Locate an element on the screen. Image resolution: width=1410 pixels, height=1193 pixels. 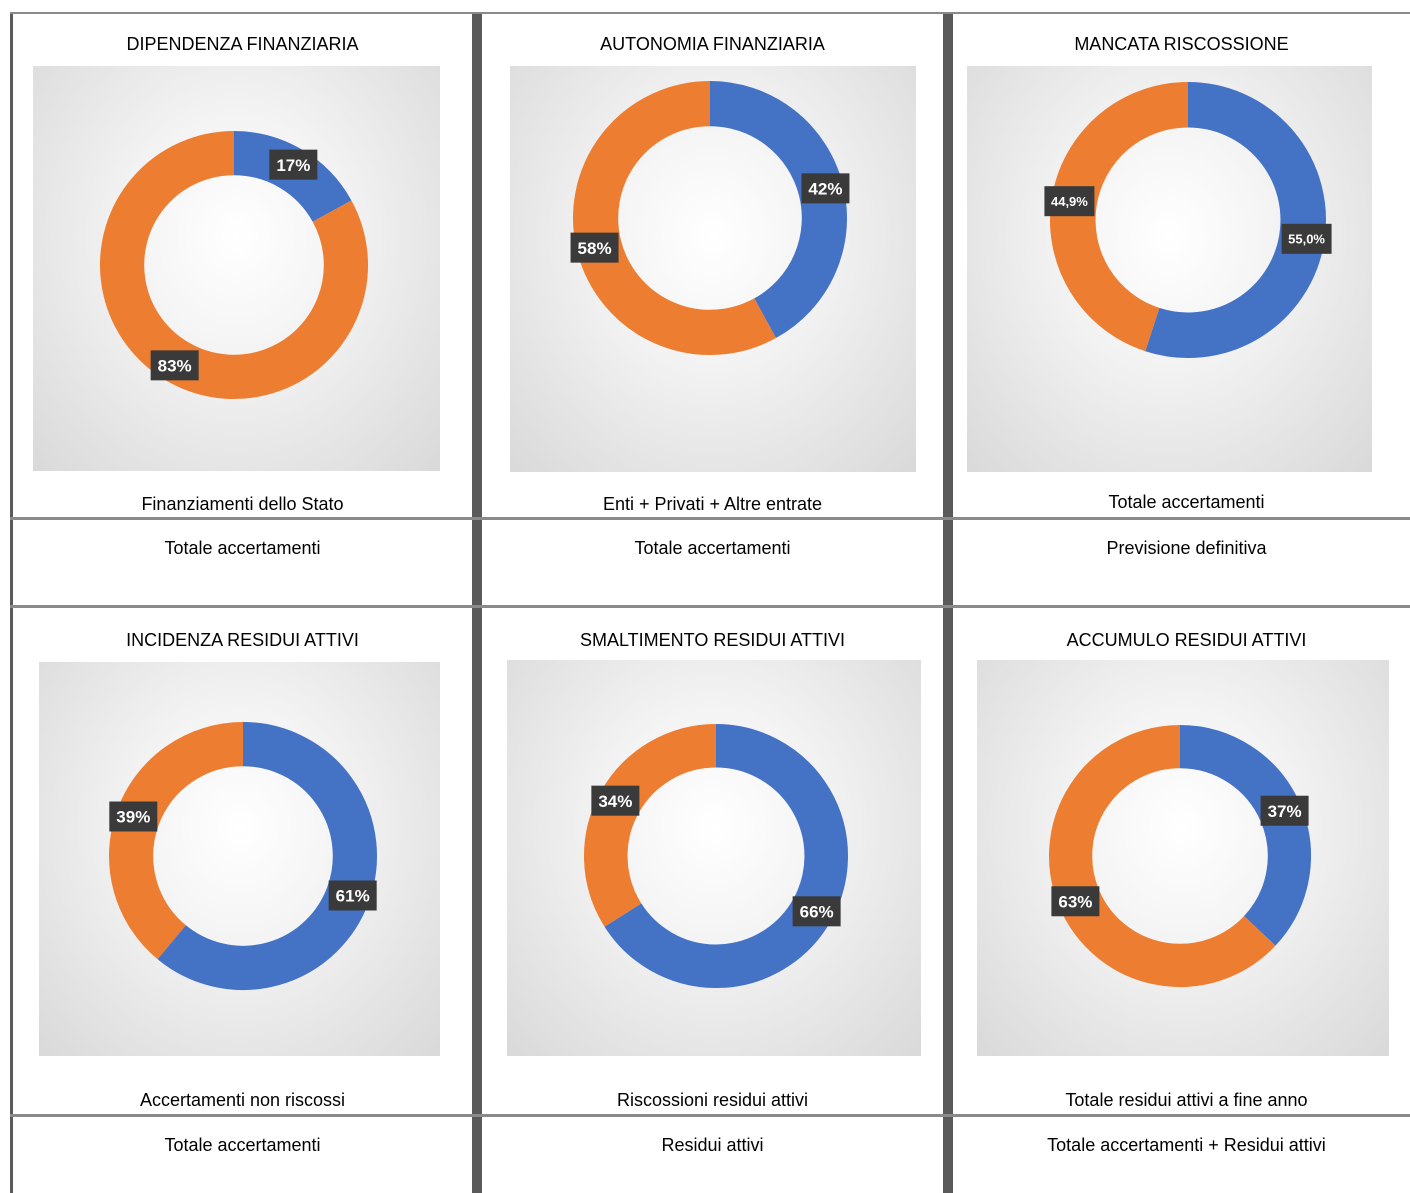
data-label: 83% is located at coordinates (175, 365).